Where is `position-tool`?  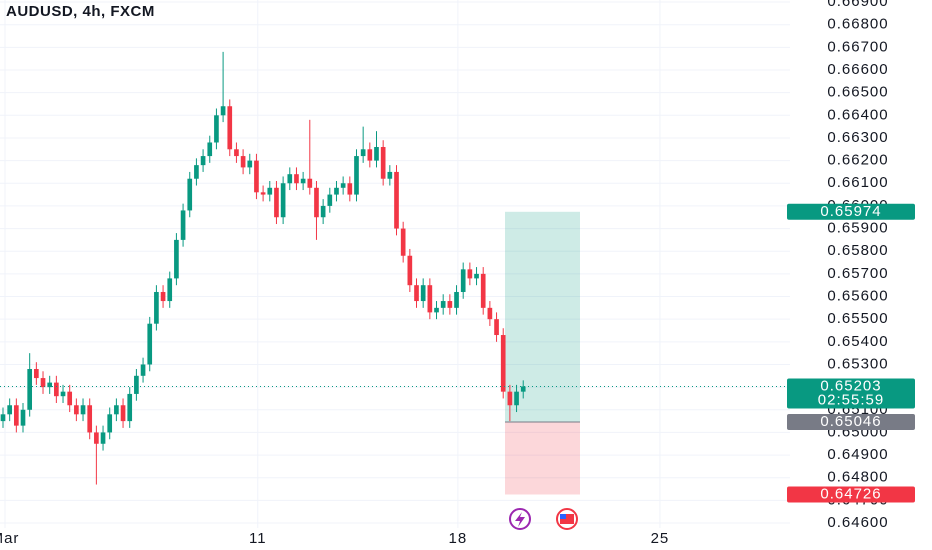 position-tool is located at coordinates (542, 353).